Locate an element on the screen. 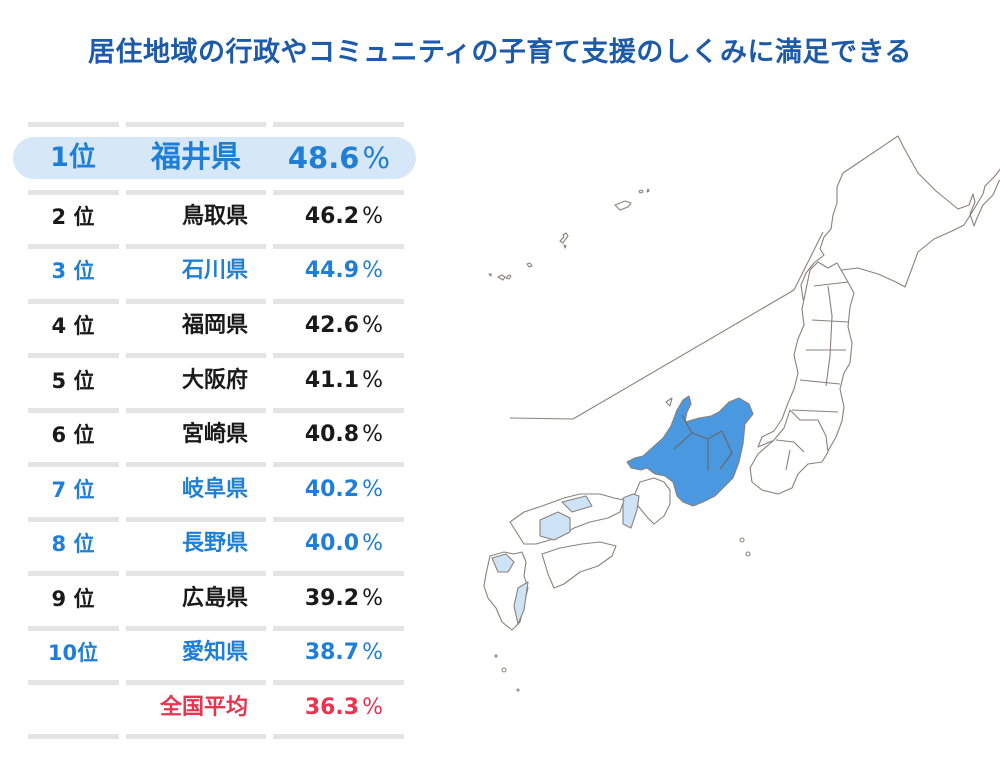  percentage: 48.6% is located at coordinates (329, 158).